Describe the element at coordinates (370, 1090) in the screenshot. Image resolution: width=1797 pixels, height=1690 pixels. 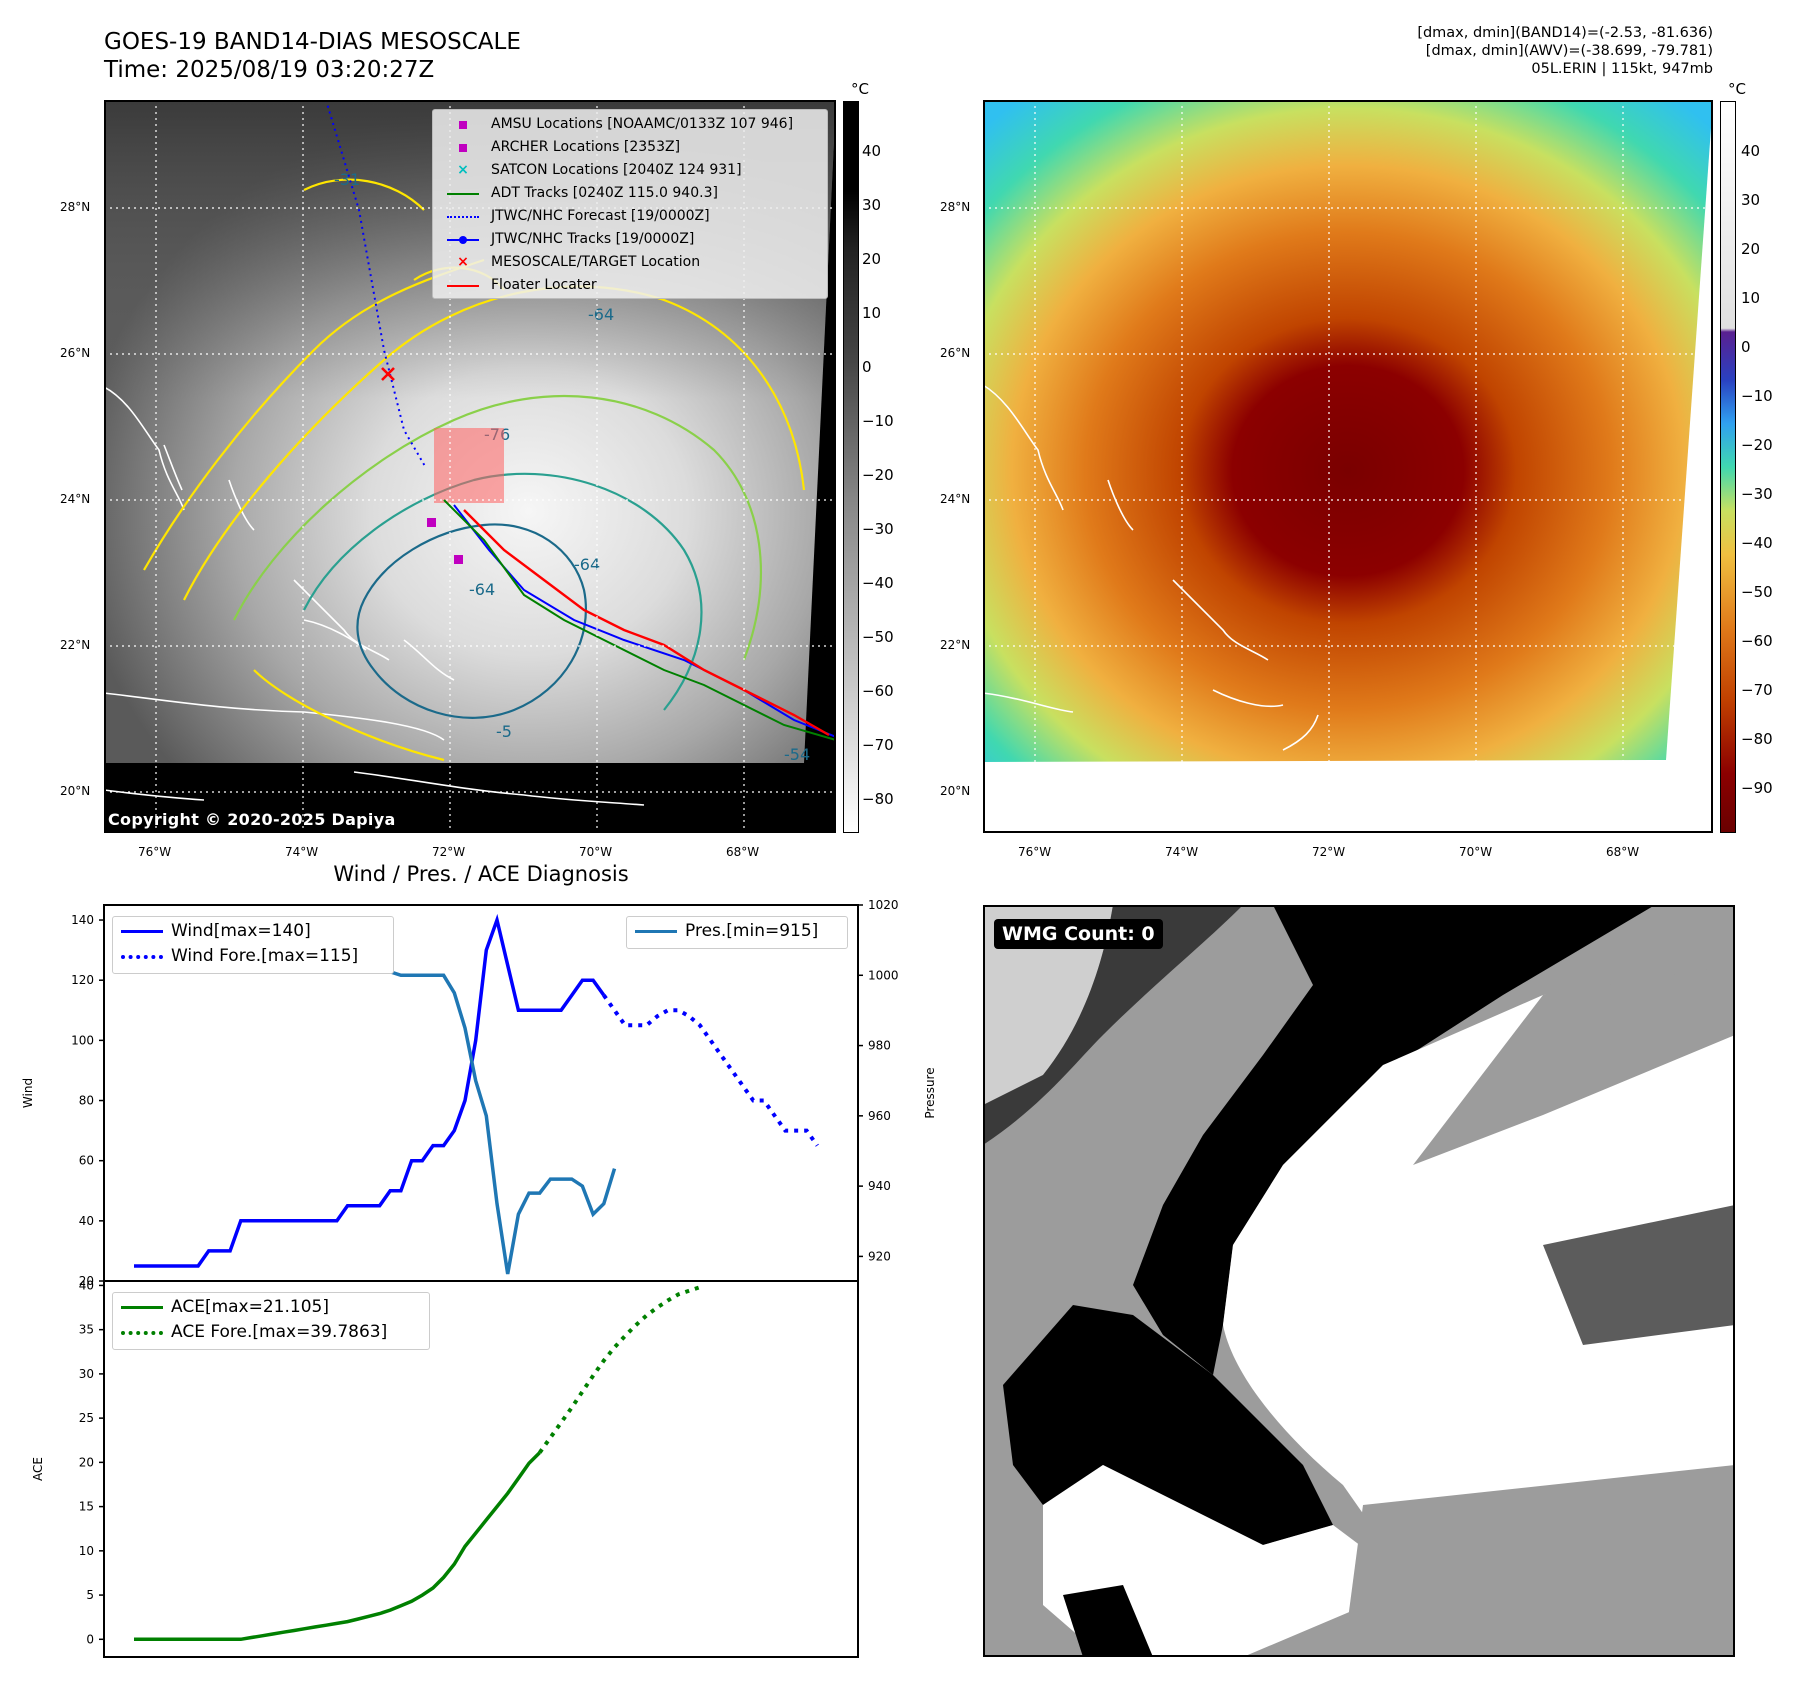
I see `series-line-wind` at that location.